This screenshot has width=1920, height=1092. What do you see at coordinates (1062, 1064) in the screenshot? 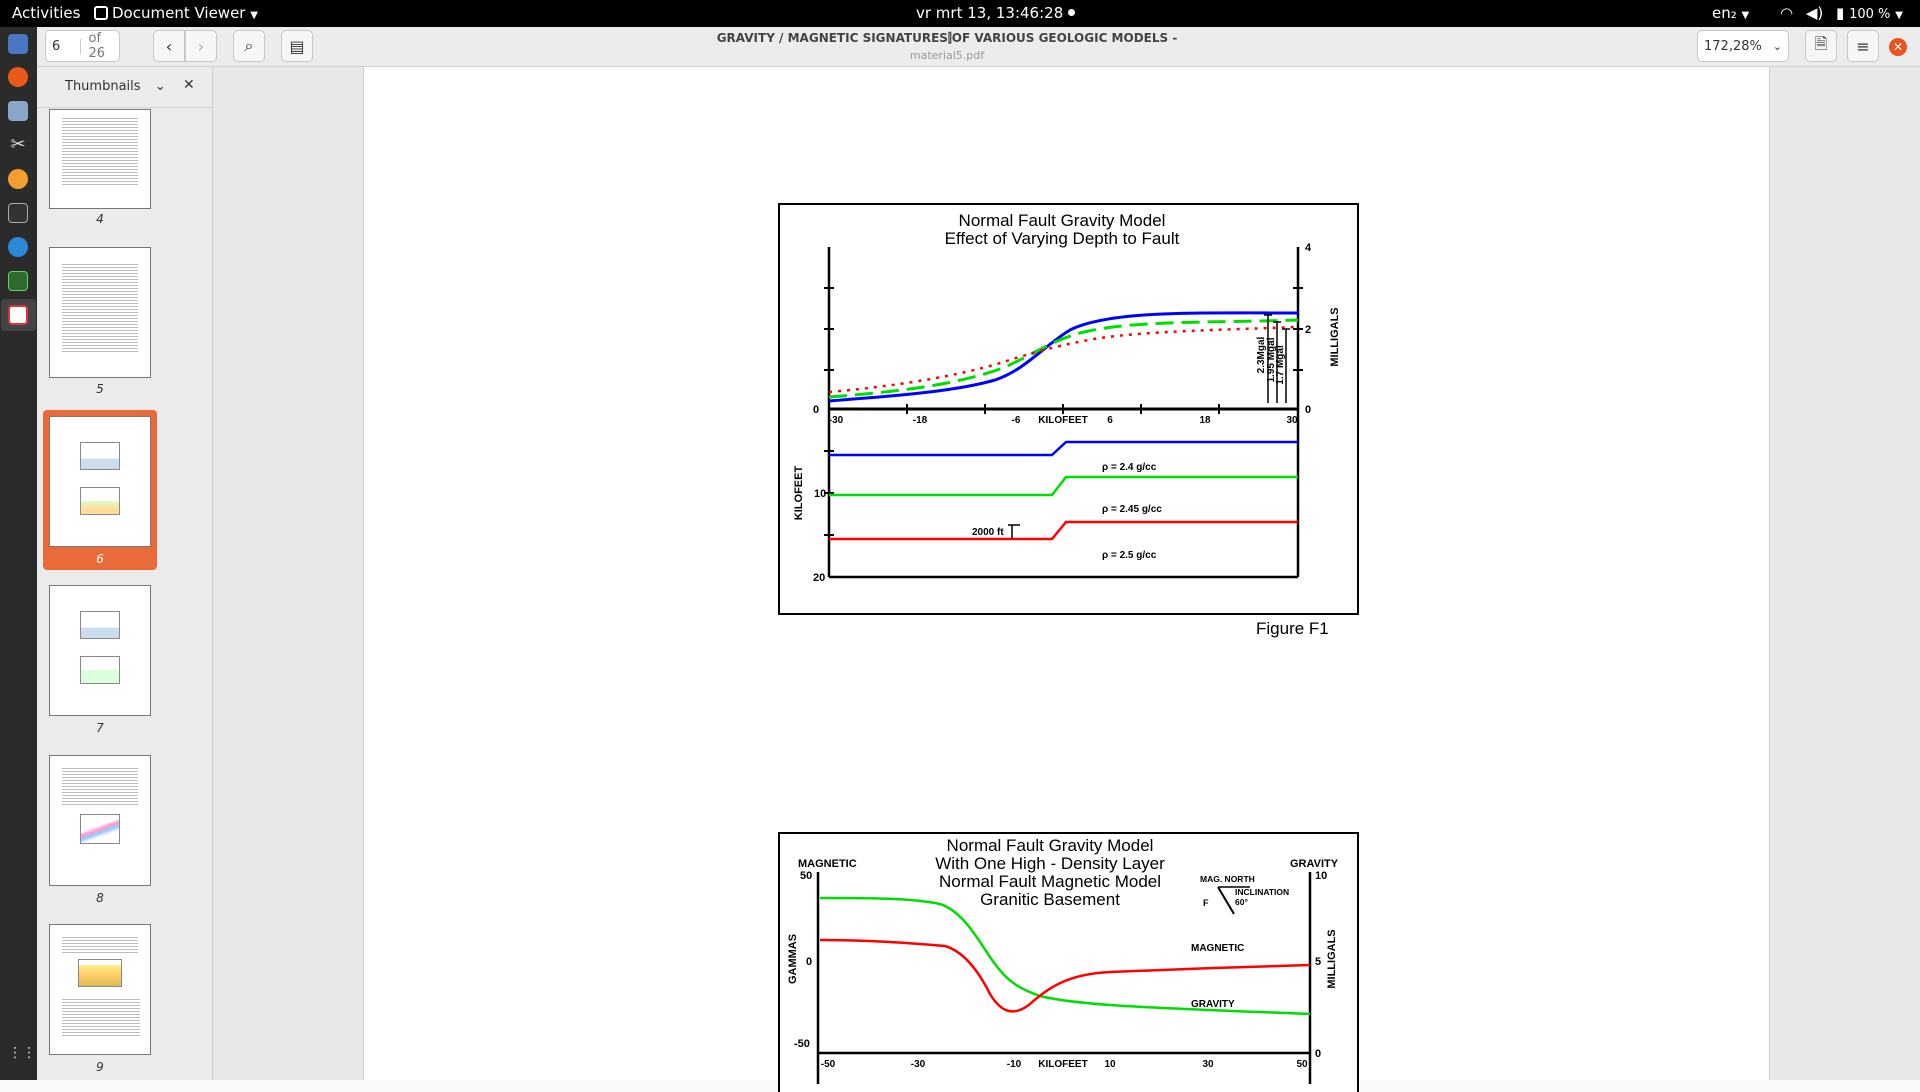
I see `x-axis-label: KILOFEET` at bounding box center [1062, 1064].